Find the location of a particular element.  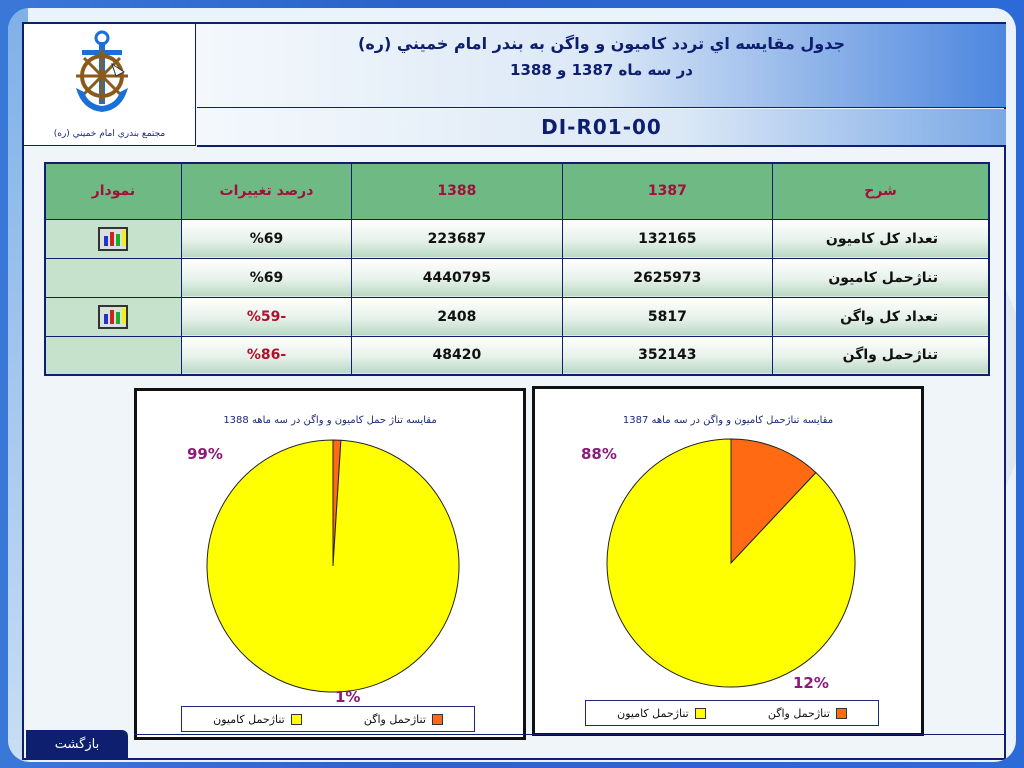

pie-label: 1% is located at coordinates (348, 697).